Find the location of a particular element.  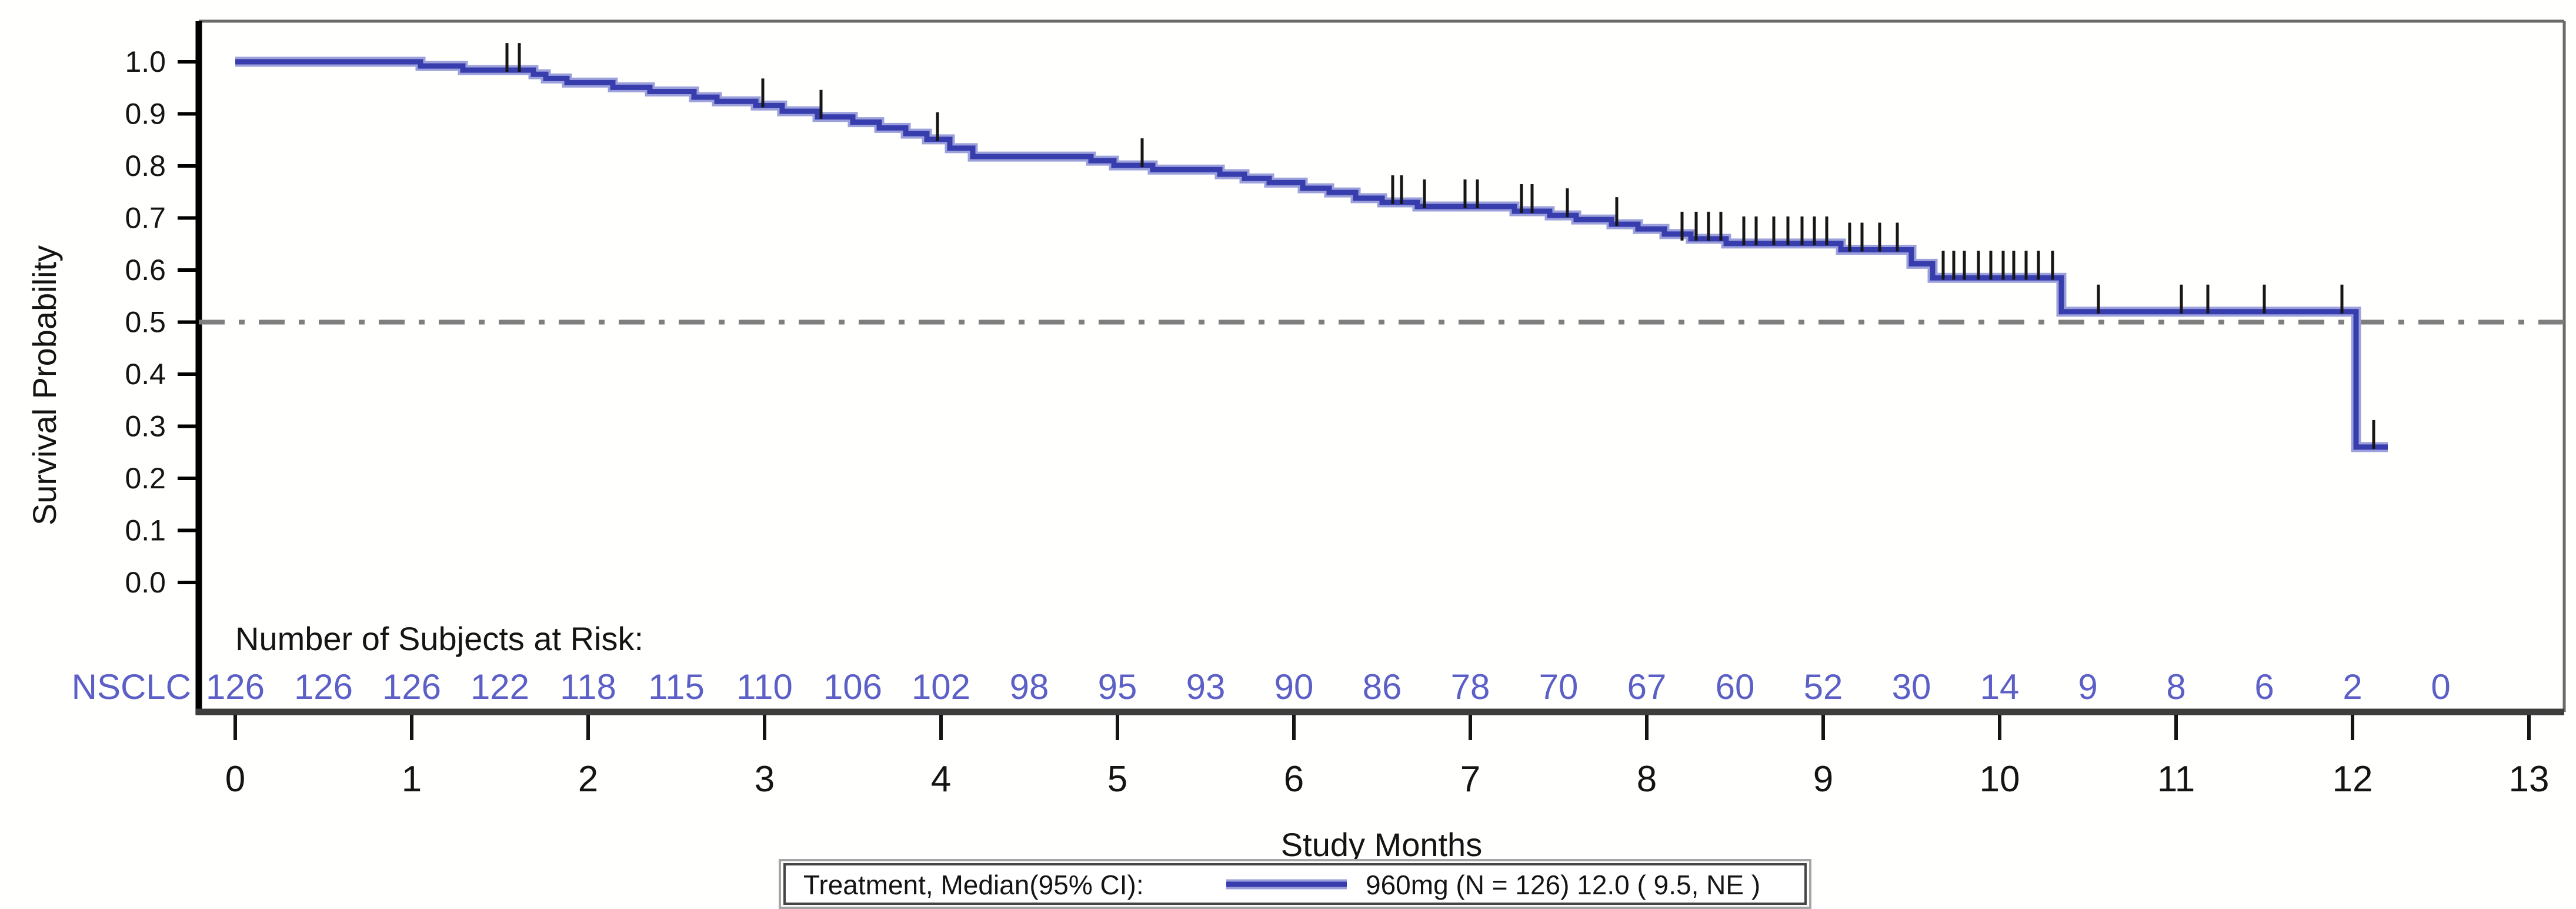

y-axis-title: Survival Probability is located at coordinates (44, 385).